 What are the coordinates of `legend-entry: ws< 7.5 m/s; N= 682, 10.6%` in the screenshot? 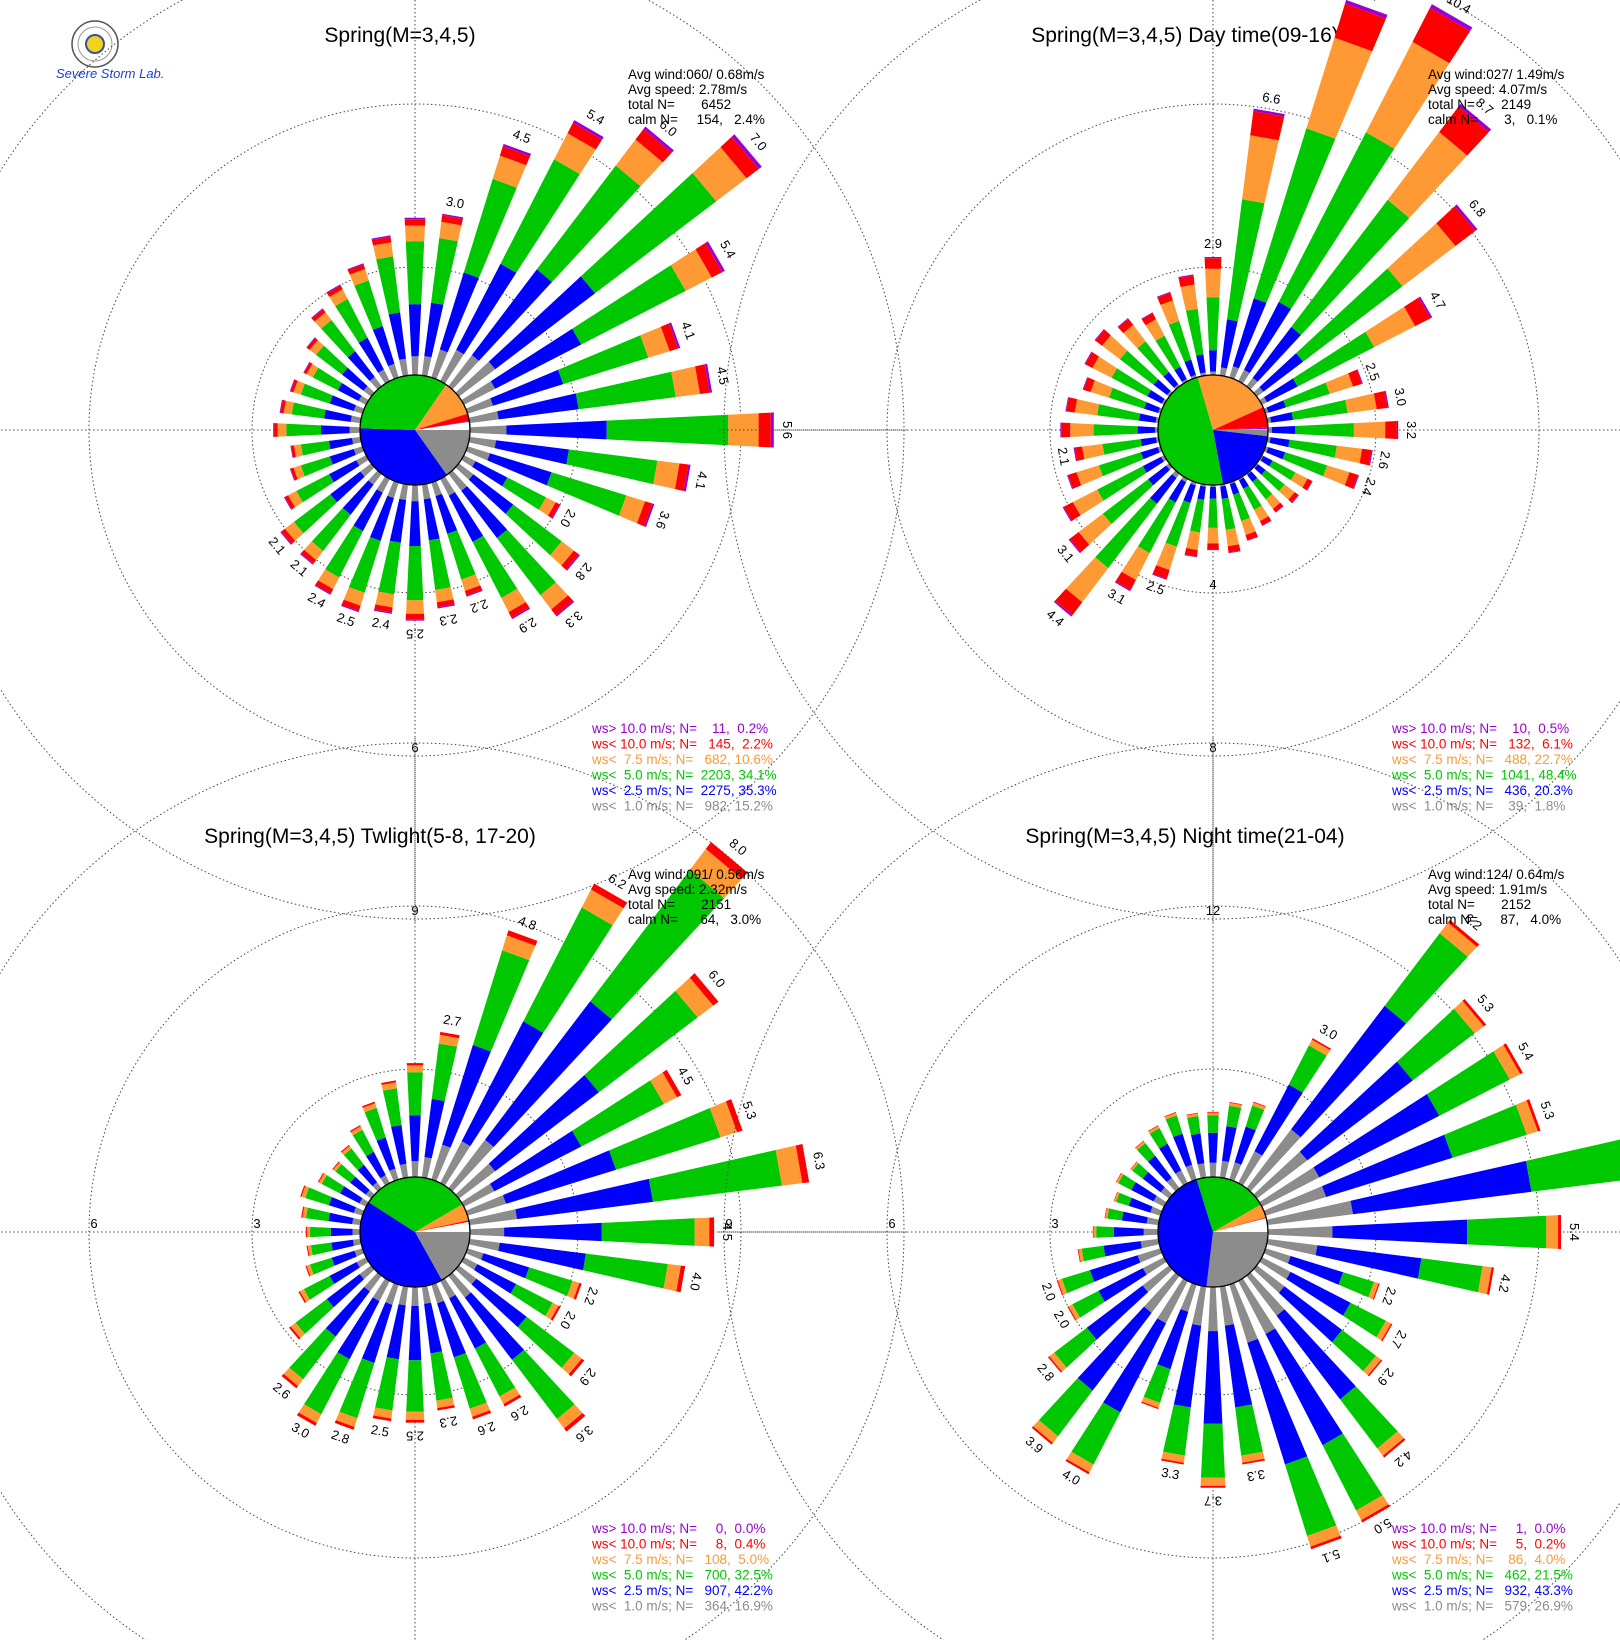 It's located at (682, 759).